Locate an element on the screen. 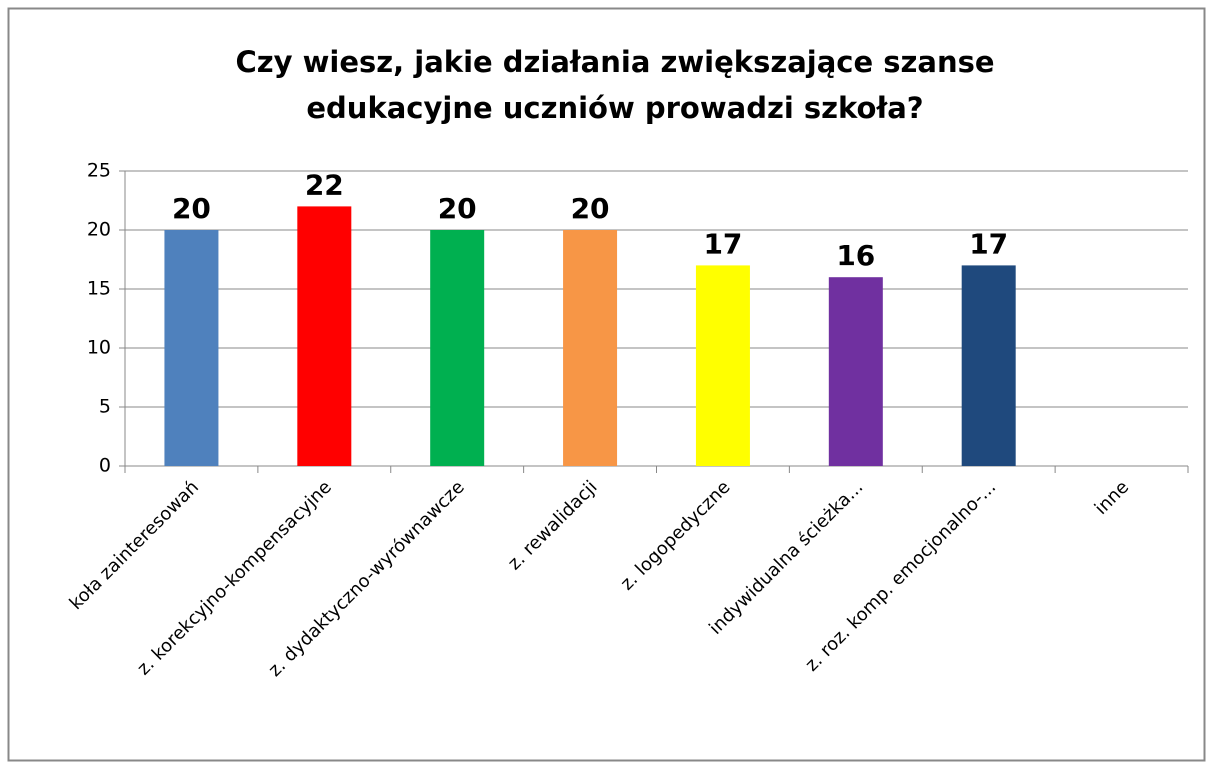  y-tick-label: 5 is located at coordinates (105, 407).